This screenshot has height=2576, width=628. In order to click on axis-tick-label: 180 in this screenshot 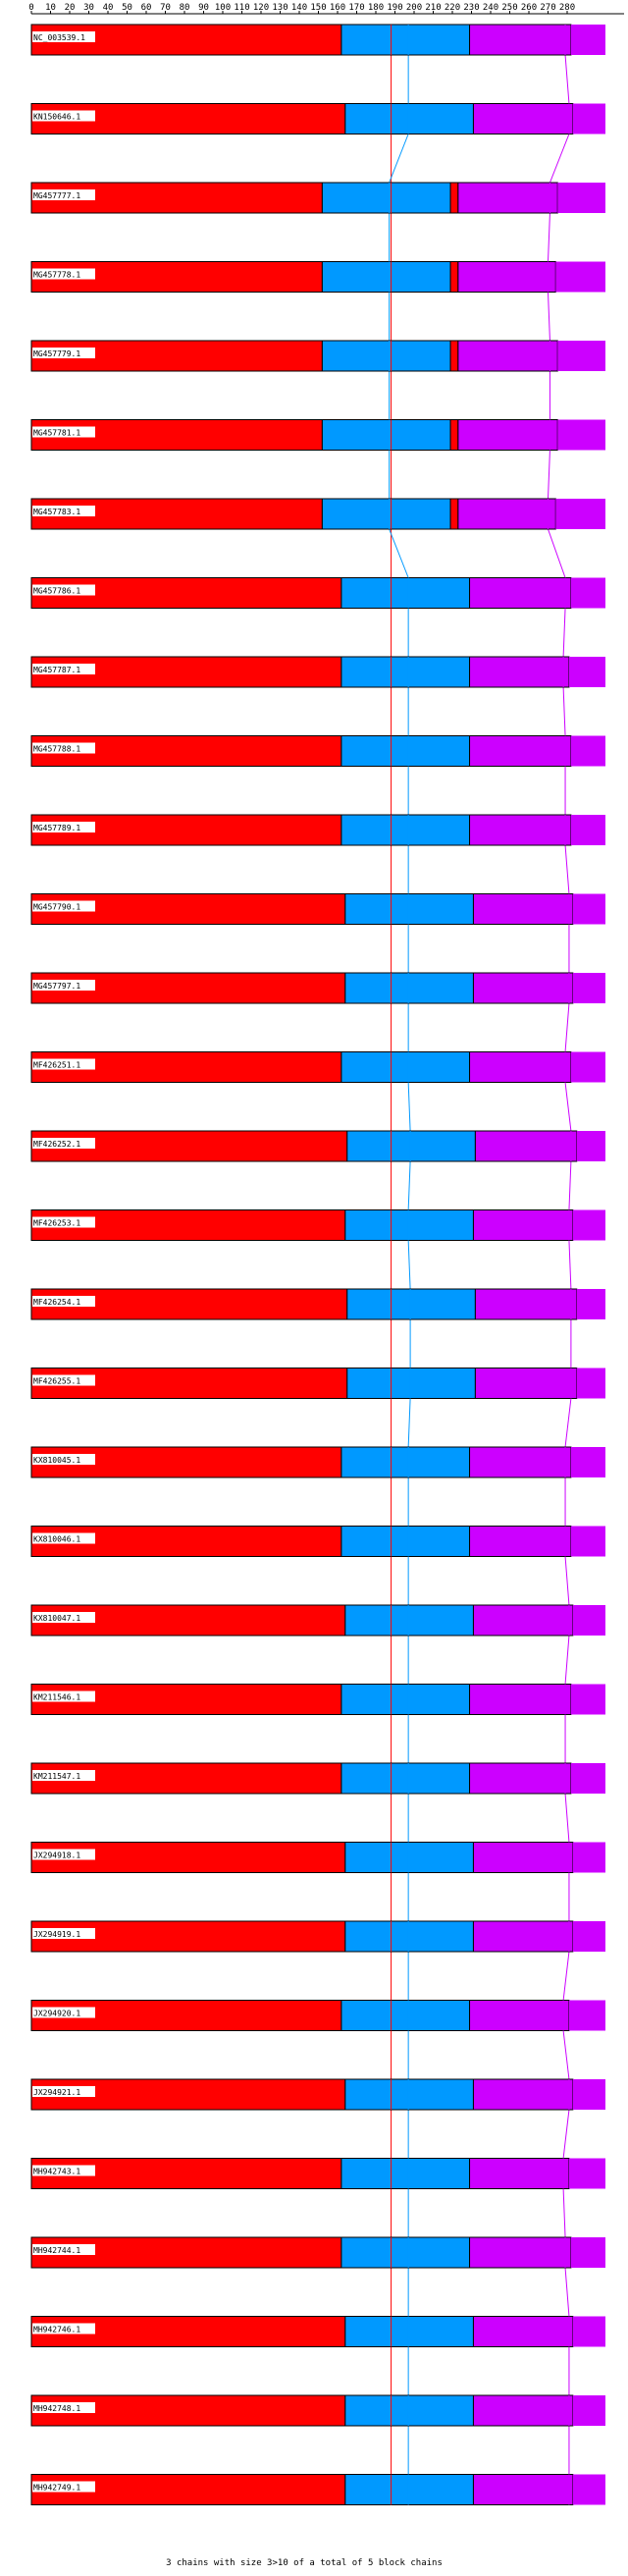, I will do `click(376, 8)`.